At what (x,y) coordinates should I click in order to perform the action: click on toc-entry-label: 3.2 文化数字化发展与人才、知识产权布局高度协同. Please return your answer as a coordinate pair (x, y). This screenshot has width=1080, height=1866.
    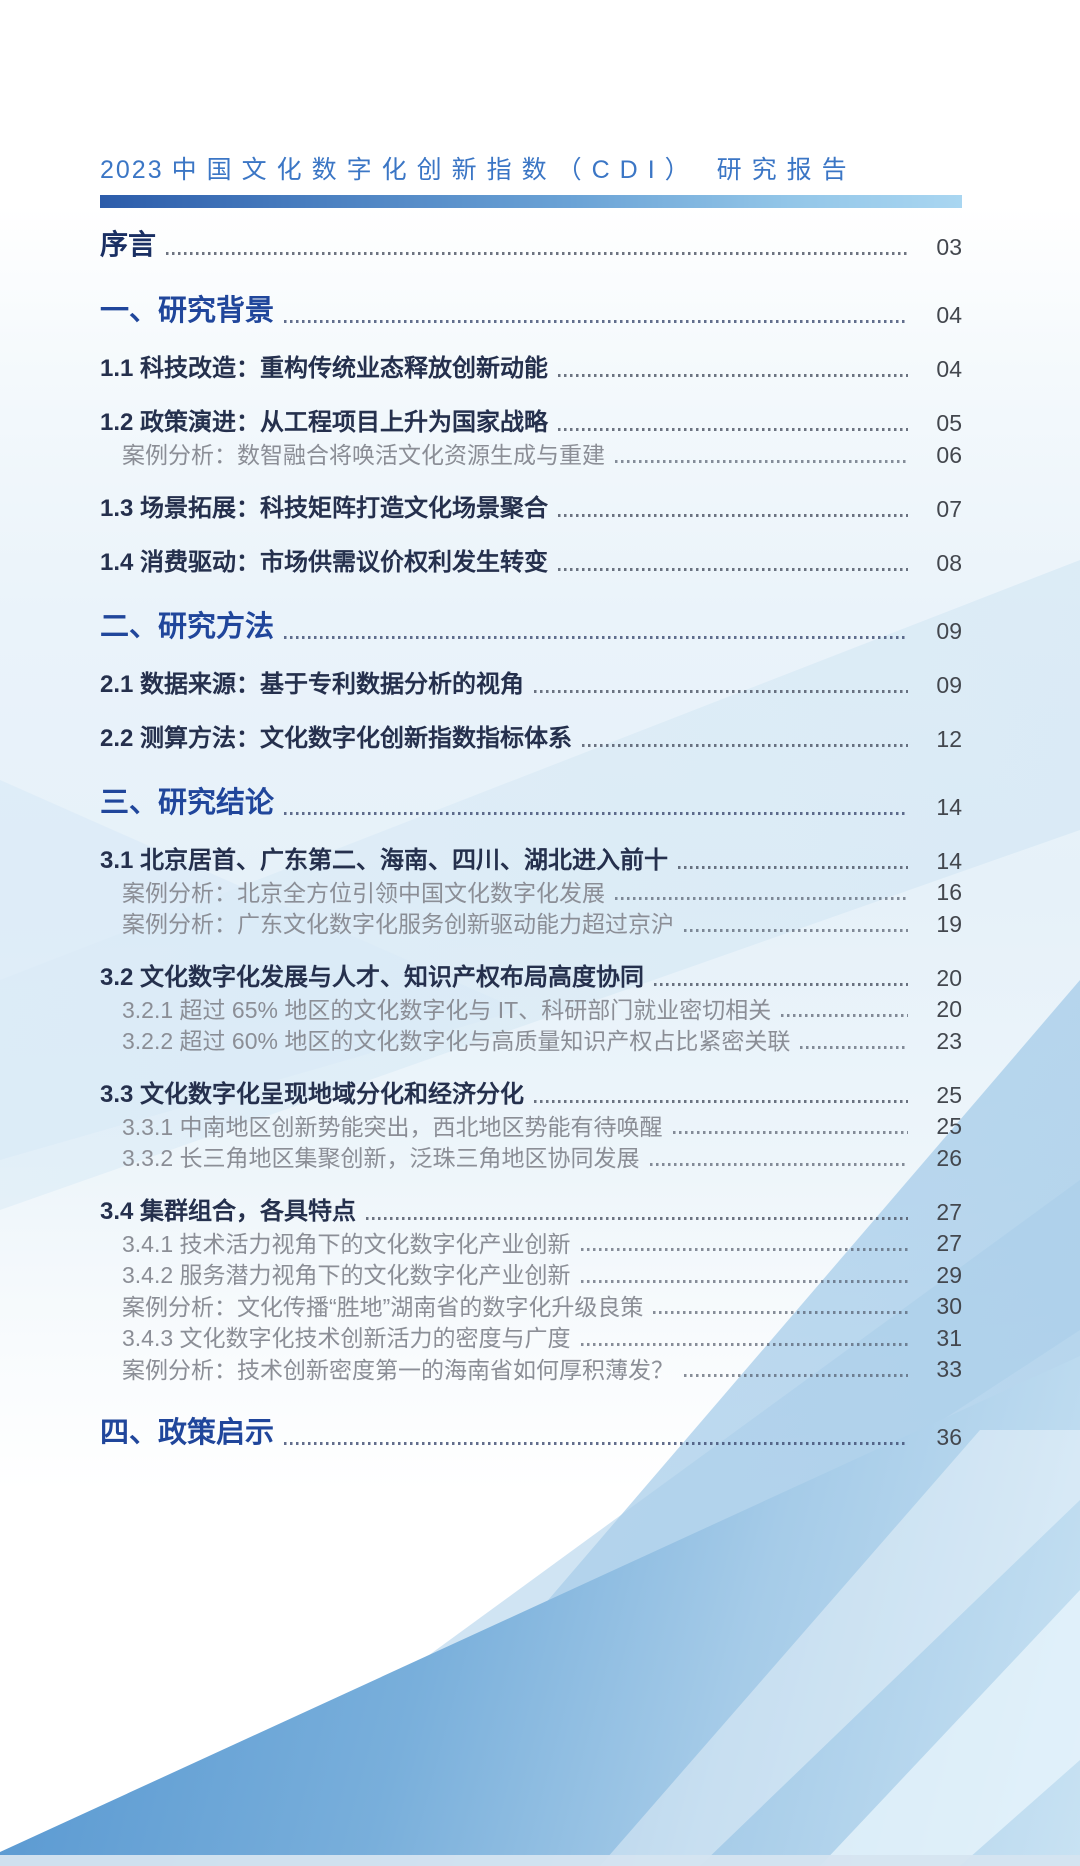
    Looking at the image, I should click on (372, 977).